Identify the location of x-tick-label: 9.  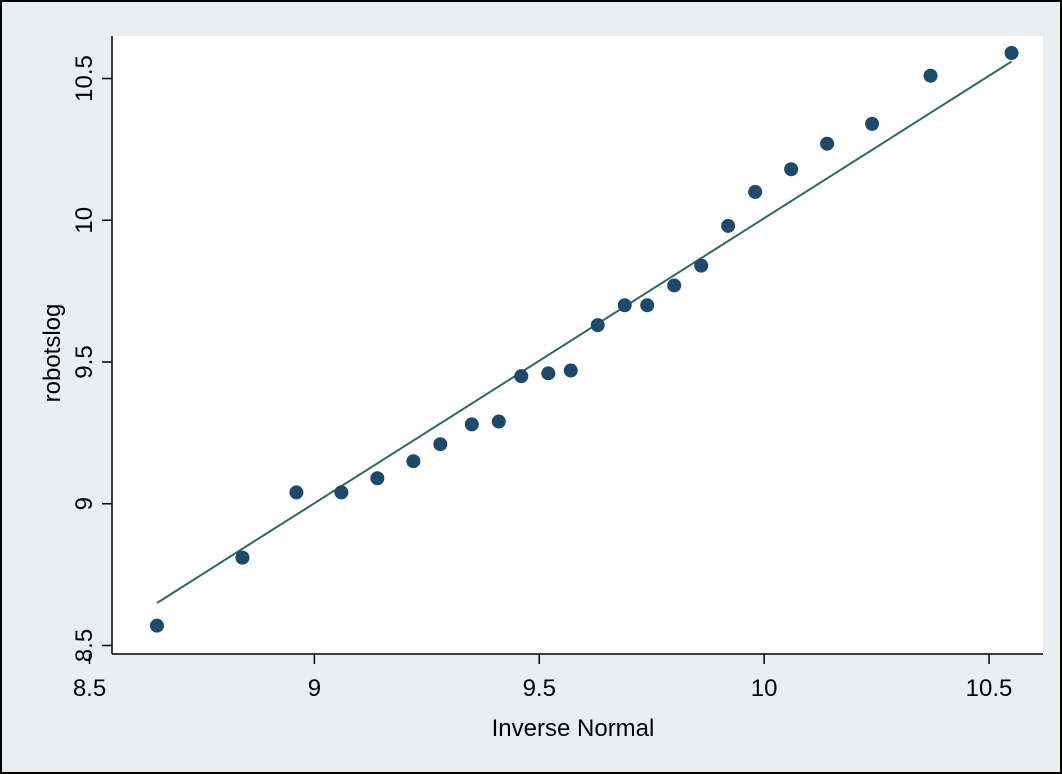
(314, 688).